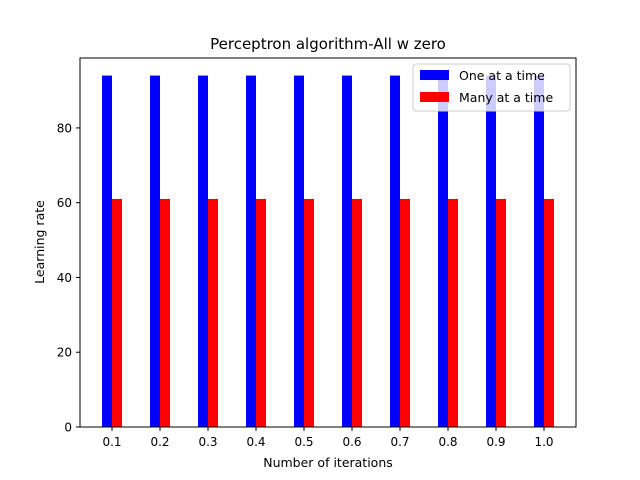 The height and width of the screenshot is (480, 640). What do you see at coordinates (434, 97) in the screenshot?
I see `legend-swatch-many-at-a-time` at bounding box center [434, 97].